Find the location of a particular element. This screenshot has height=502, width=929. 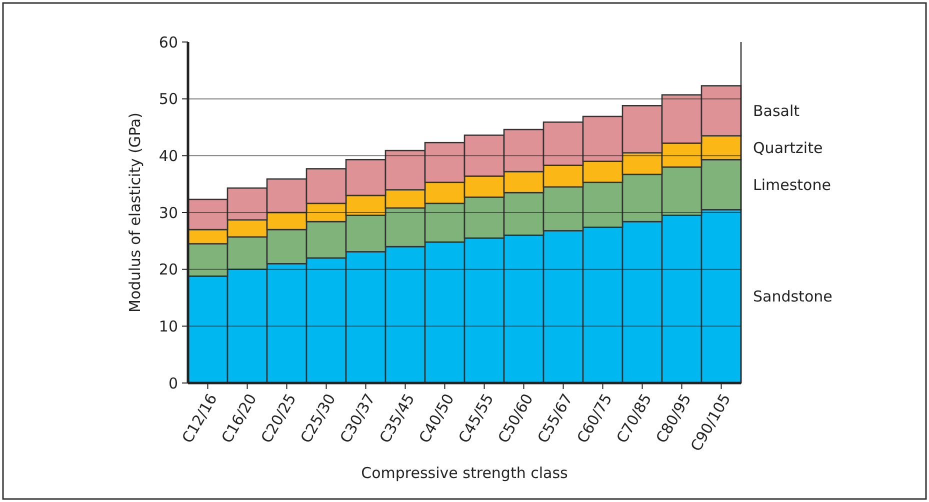

y-tick-label: 60 is located at coordinates (168, 42).